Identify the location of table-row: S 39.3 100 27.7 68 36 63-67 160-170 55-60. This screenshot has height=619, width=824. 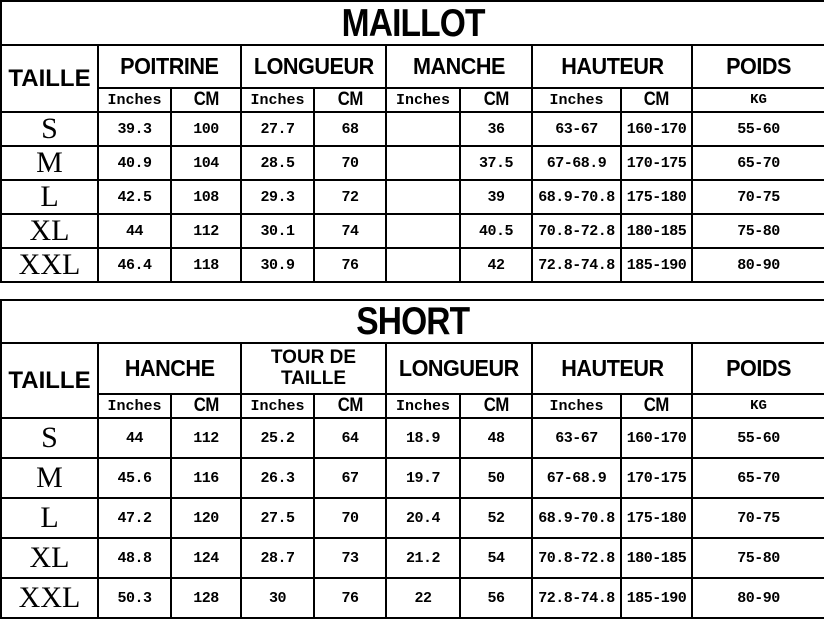
(412, 129).